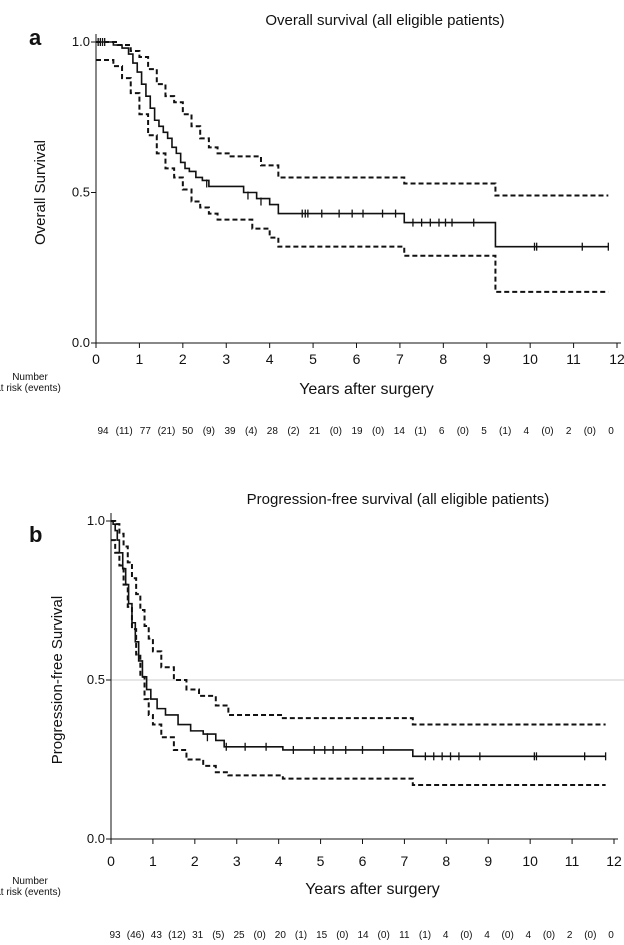 The width and height of the screenshot is (624, 945). Describe the element at coordinates (404, 935) in the screenshot. I see `risk-count: 11` at that location.